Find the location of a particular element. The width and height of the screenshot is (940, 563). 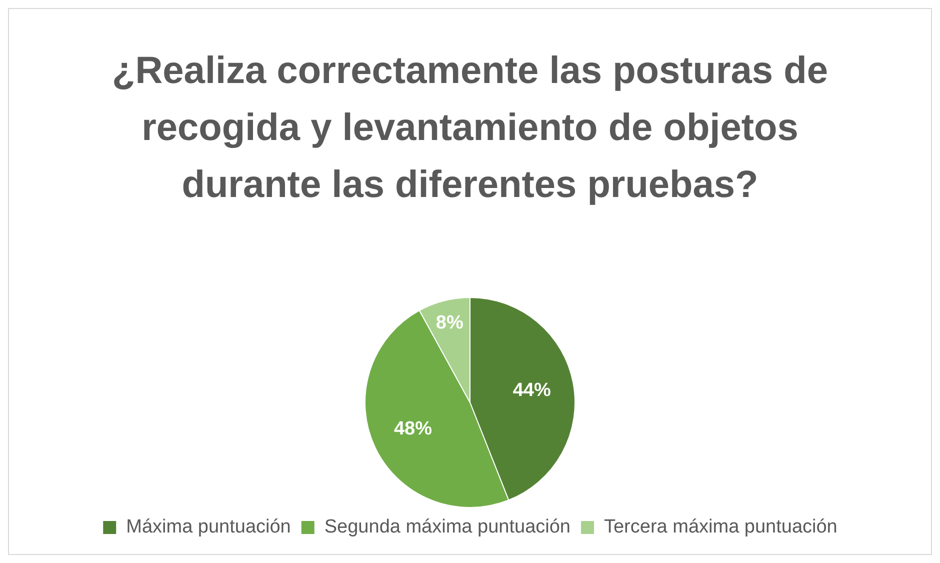

legend-label: Segunda máxima puntuación is located at coordinates (447, 527).